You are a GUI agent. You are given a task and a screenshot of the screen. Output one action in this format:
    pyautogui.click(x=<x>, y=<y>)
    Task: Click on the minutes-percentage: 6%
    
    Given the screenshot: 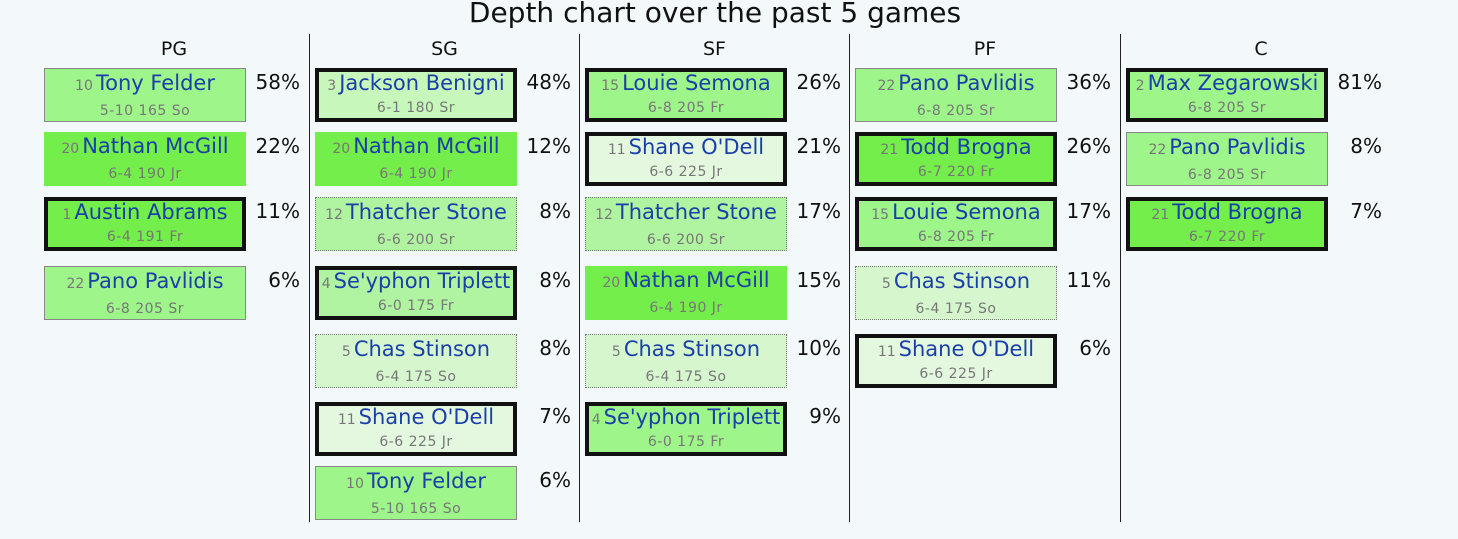 What is the action you would take?
    pyautogui.click(x=555, y=480)
    